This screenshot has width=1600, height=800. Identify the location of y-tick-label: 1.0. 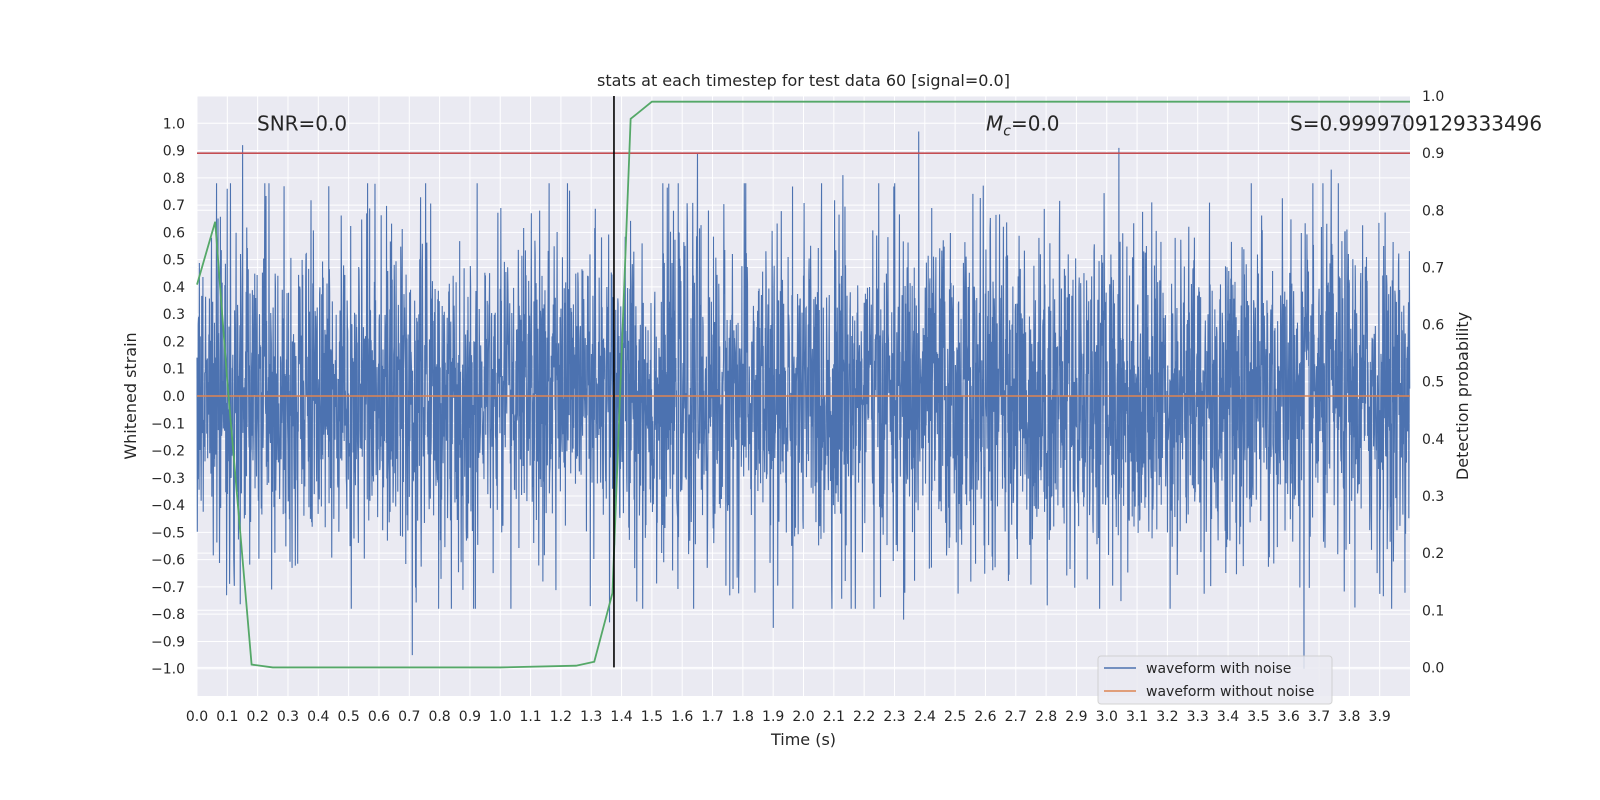
(174, 124).